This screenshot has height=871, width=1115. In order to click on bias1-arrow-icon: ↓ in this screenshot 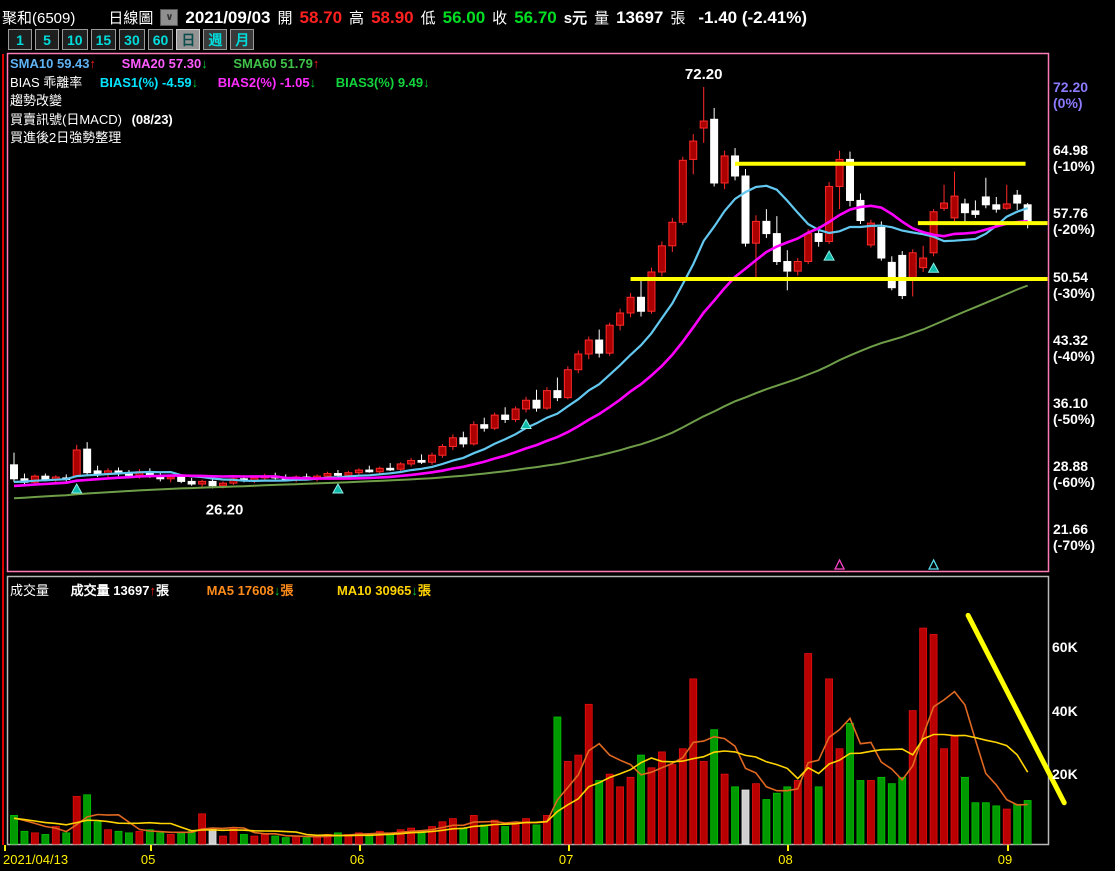, I will do `click(195, 82)`.